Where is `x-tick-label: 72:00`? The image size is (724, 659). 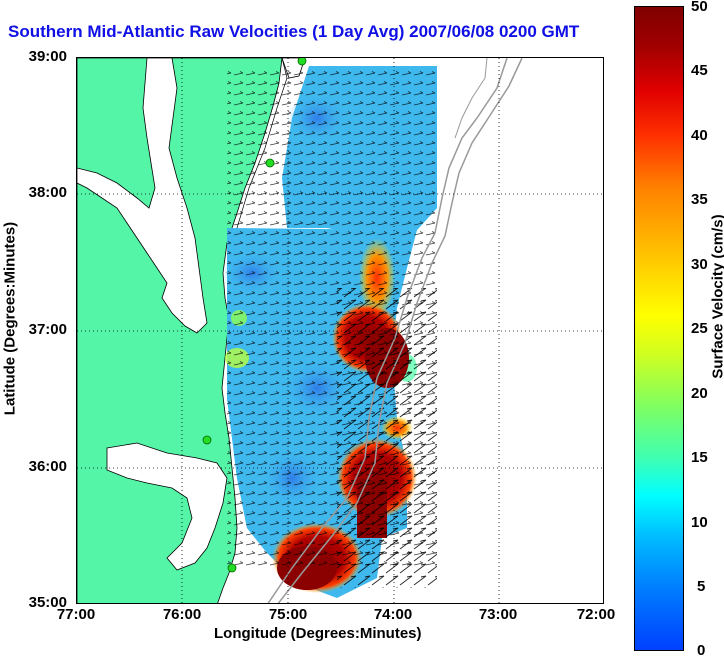
x-tick-label: 72:00 is located at coordinates (596, 614).